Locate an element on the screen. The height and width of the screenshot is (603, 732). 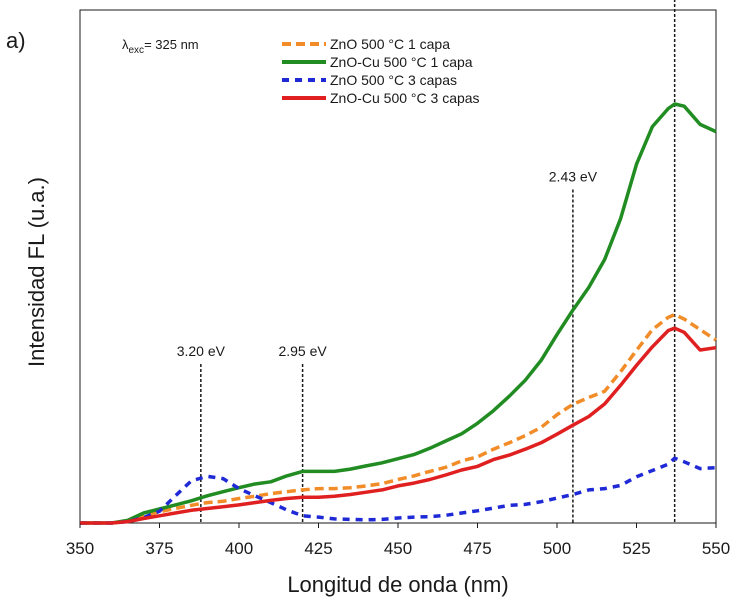
reference-line-label: 2.43 eV is located at coordinates (573, 177).